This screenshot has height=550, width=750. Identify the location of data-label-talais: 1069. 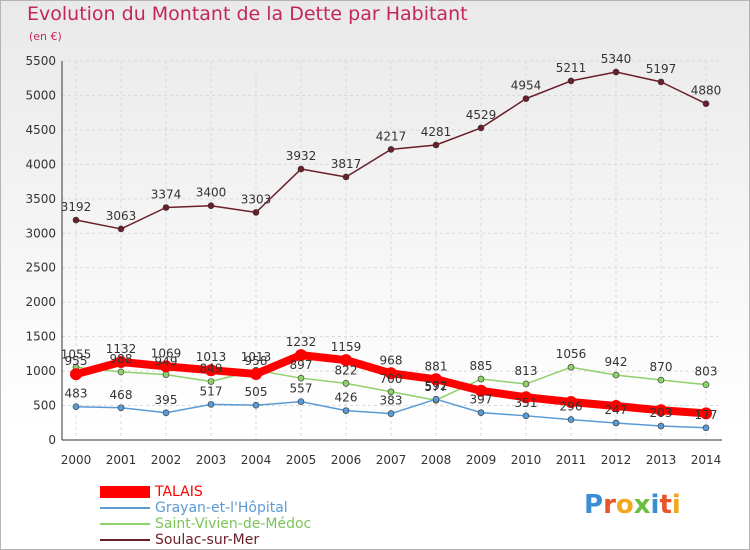
(166, 353).